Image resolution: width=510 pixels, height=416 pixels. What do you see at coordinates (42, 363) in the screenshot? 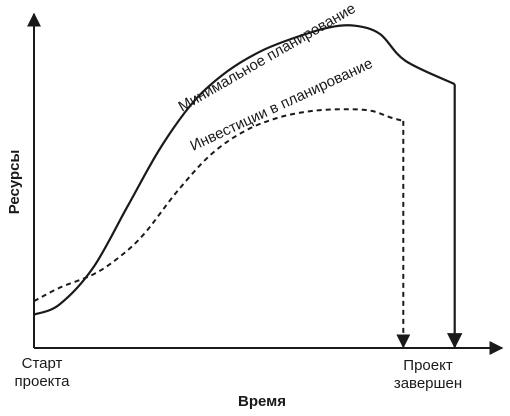
I see `x-tick-start-line1: Старт` at bounding box center [42, 363].